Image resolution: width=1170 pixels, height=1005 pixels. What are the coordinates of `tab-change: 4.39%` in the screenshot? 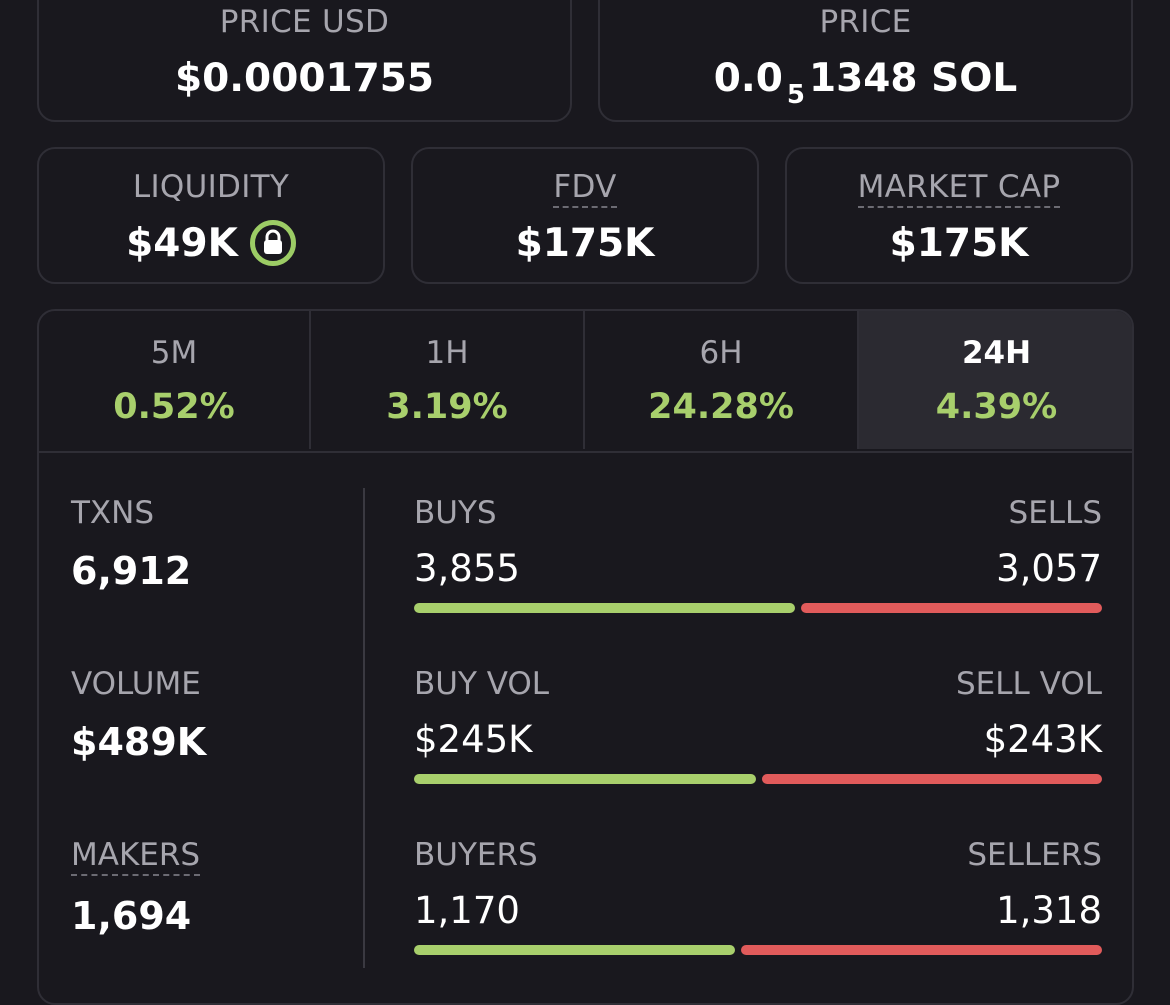 It's located at (996, 407).